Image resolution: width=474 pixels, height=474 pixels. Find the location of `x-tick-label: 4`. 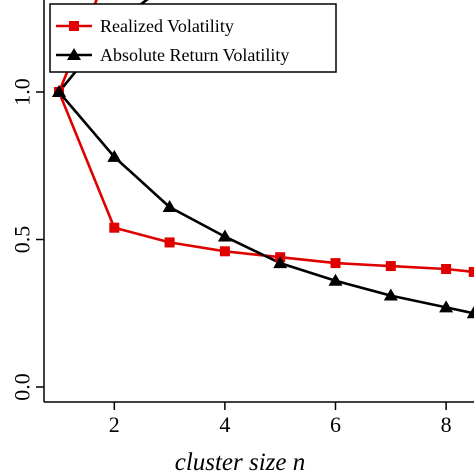

x-tick-label: 4 is located at coordinates (224, 424).